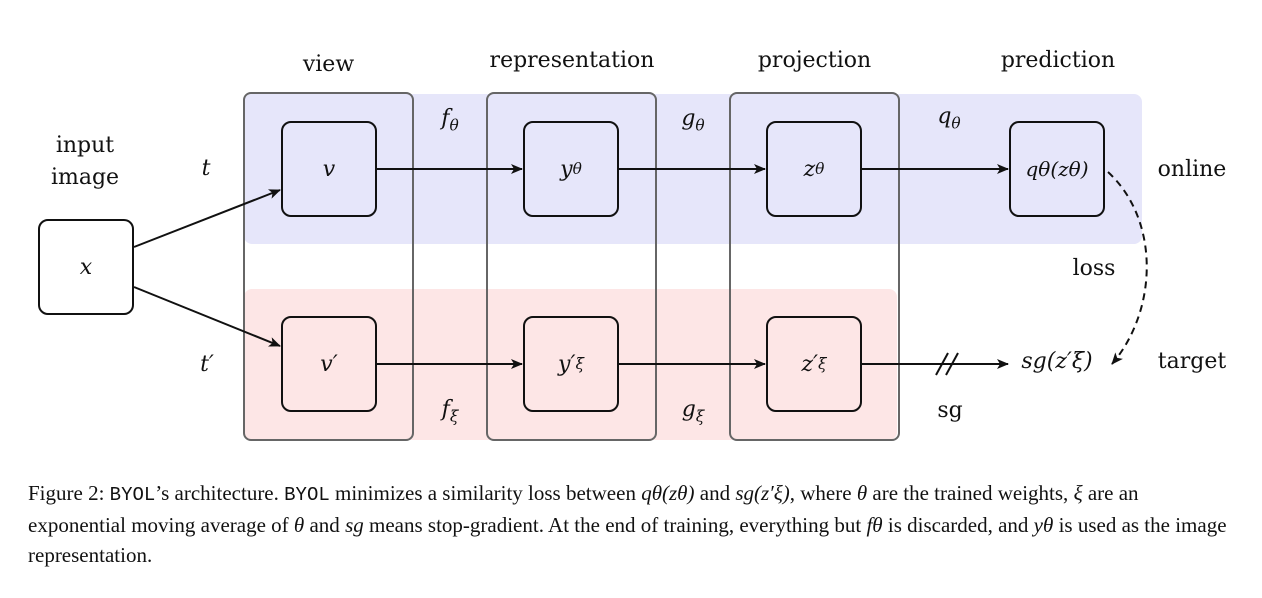 Image resolution: width=1262 pixels, height=598 pixels. What do you see at coordinates (814, 266) in the screenshot?
I see `projection-column` at bounding box center [814, 266].